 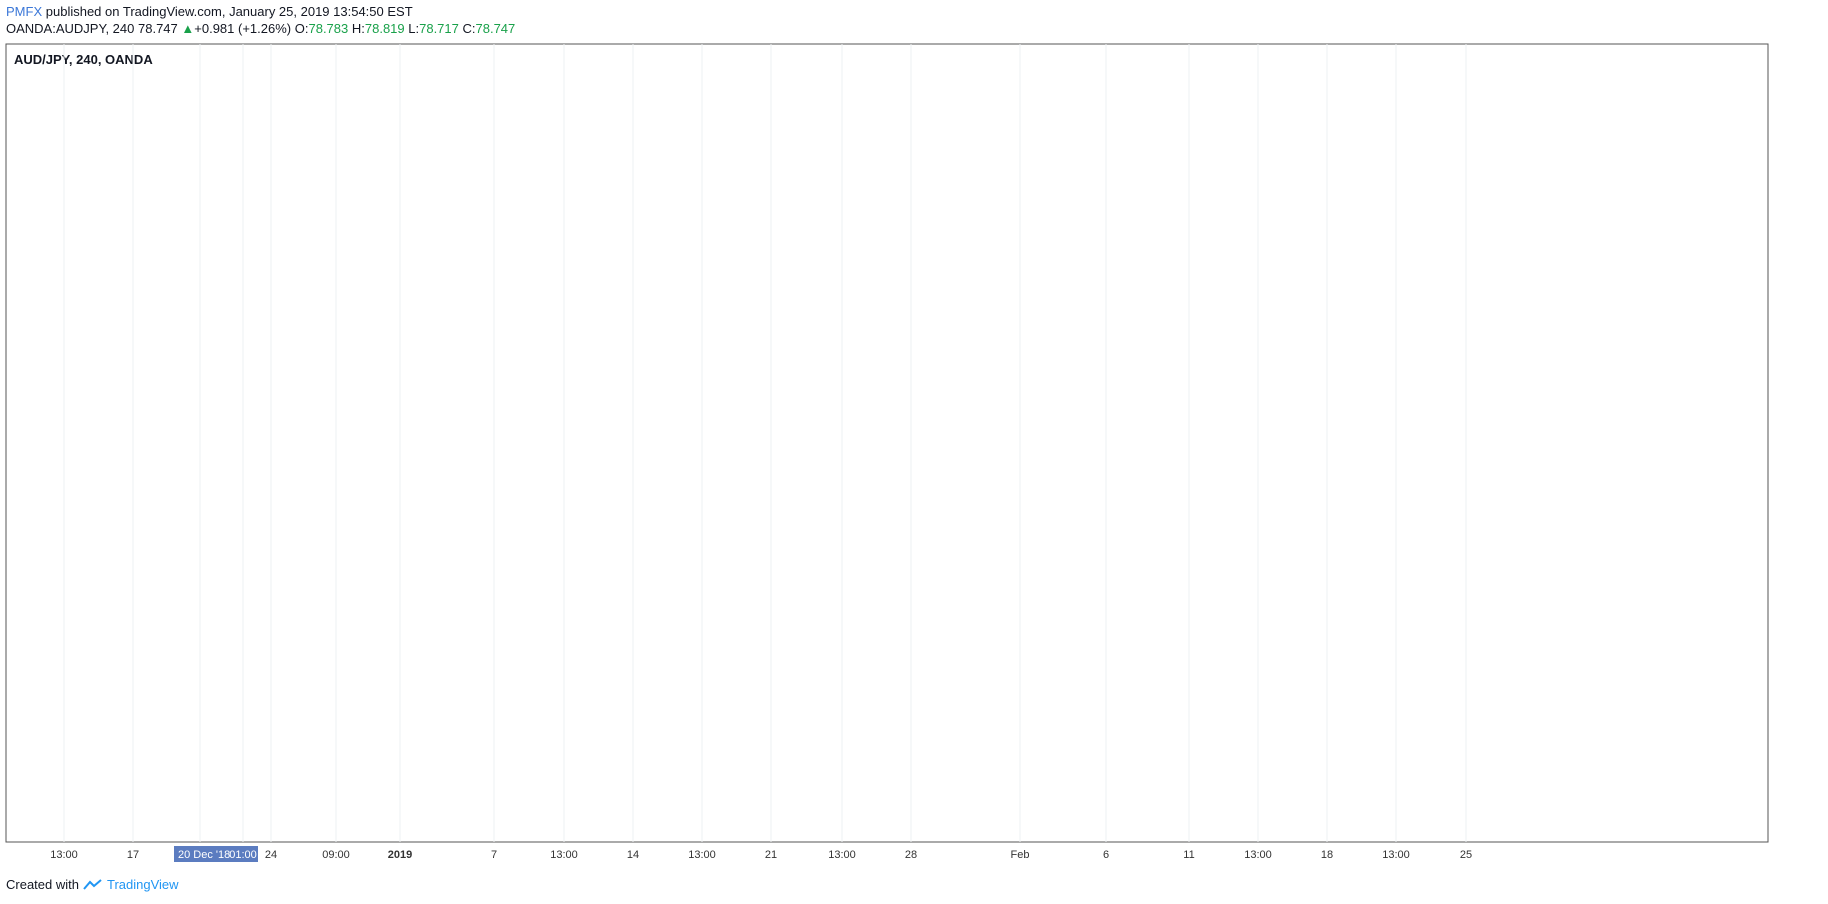 What do you see at coordinates (70, 28) in the screenshot?
I see `symbol-label: OANDA:AUDJPY, 240` at bounding box center [70, 28].